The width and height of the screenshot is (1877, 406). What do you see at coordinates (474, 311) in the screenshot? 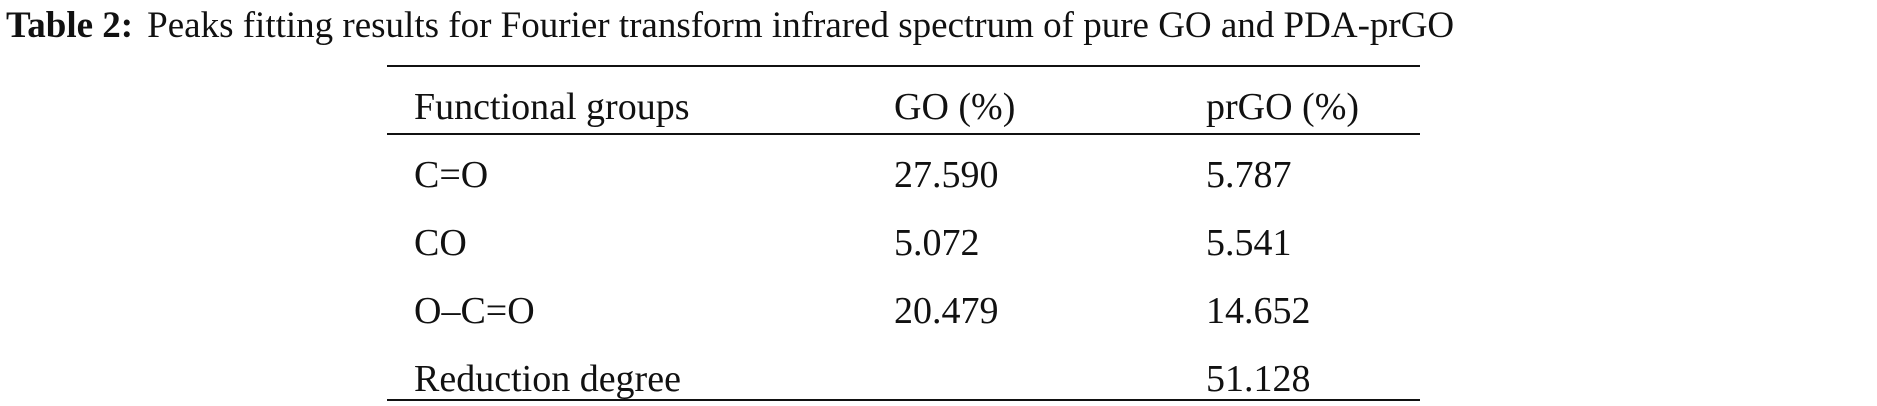
I see `table-cell: O–C=O` at bounding box center [474, 311].